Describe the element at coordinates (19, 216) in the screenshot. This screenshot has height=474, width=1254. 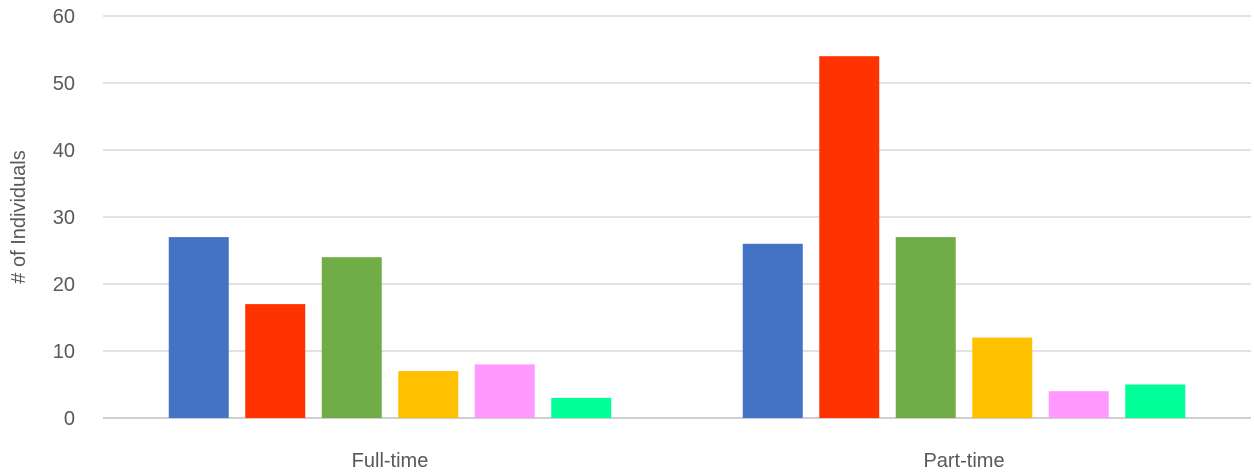
I see `y-axis-title: # of Individuals` at that location.